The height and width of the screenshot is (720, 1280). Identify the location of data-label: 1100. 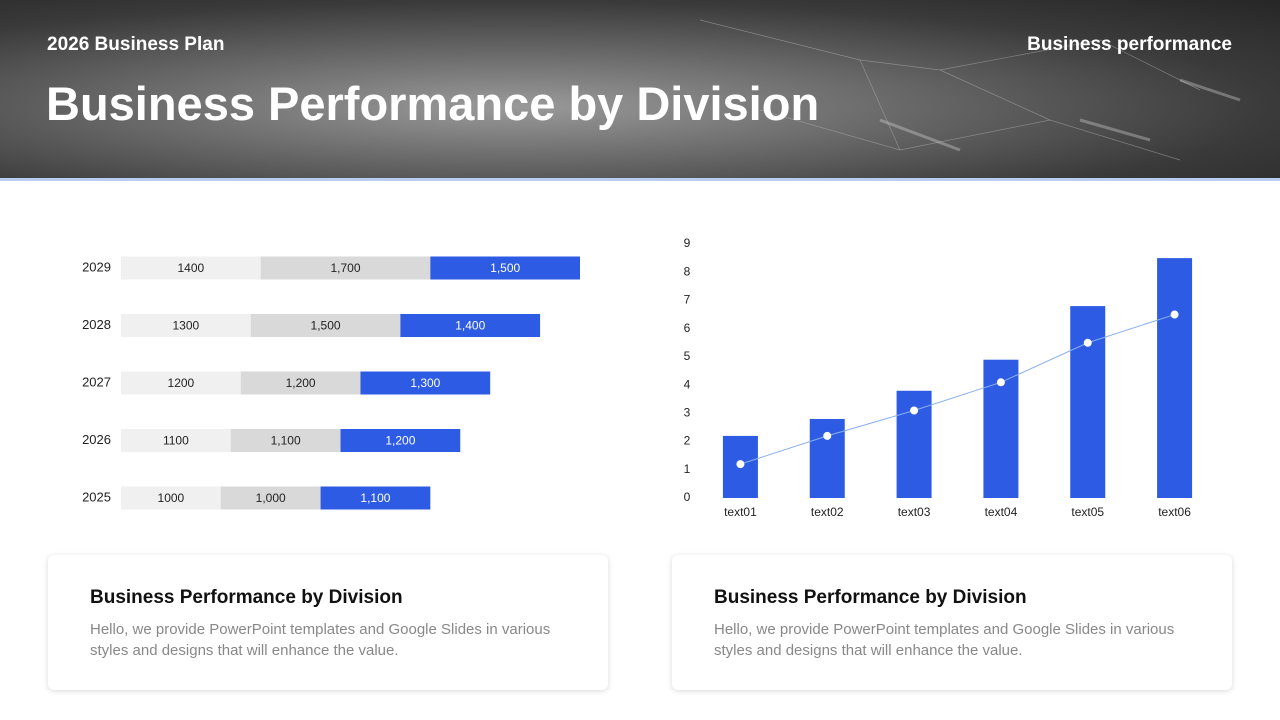
(176, 441).